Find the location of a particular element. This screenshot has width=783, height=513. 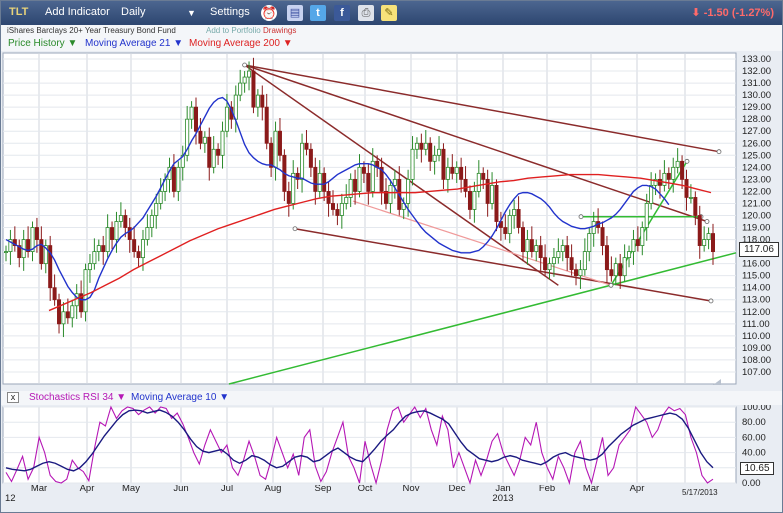

print-icon: ⎙ is located at coordinates (366, 13).